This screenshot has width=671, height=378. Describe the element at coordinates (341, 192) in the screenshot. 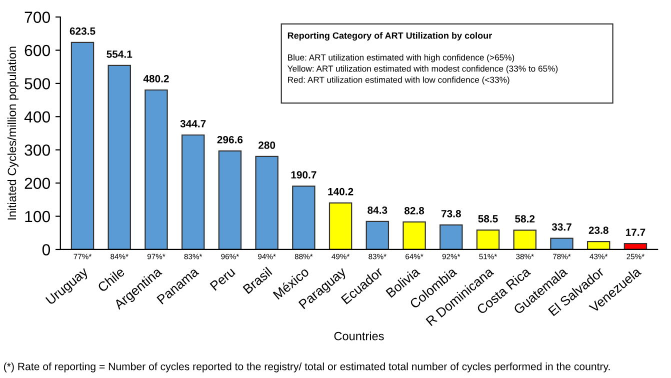

I see `data-label: 140.2` at that location.